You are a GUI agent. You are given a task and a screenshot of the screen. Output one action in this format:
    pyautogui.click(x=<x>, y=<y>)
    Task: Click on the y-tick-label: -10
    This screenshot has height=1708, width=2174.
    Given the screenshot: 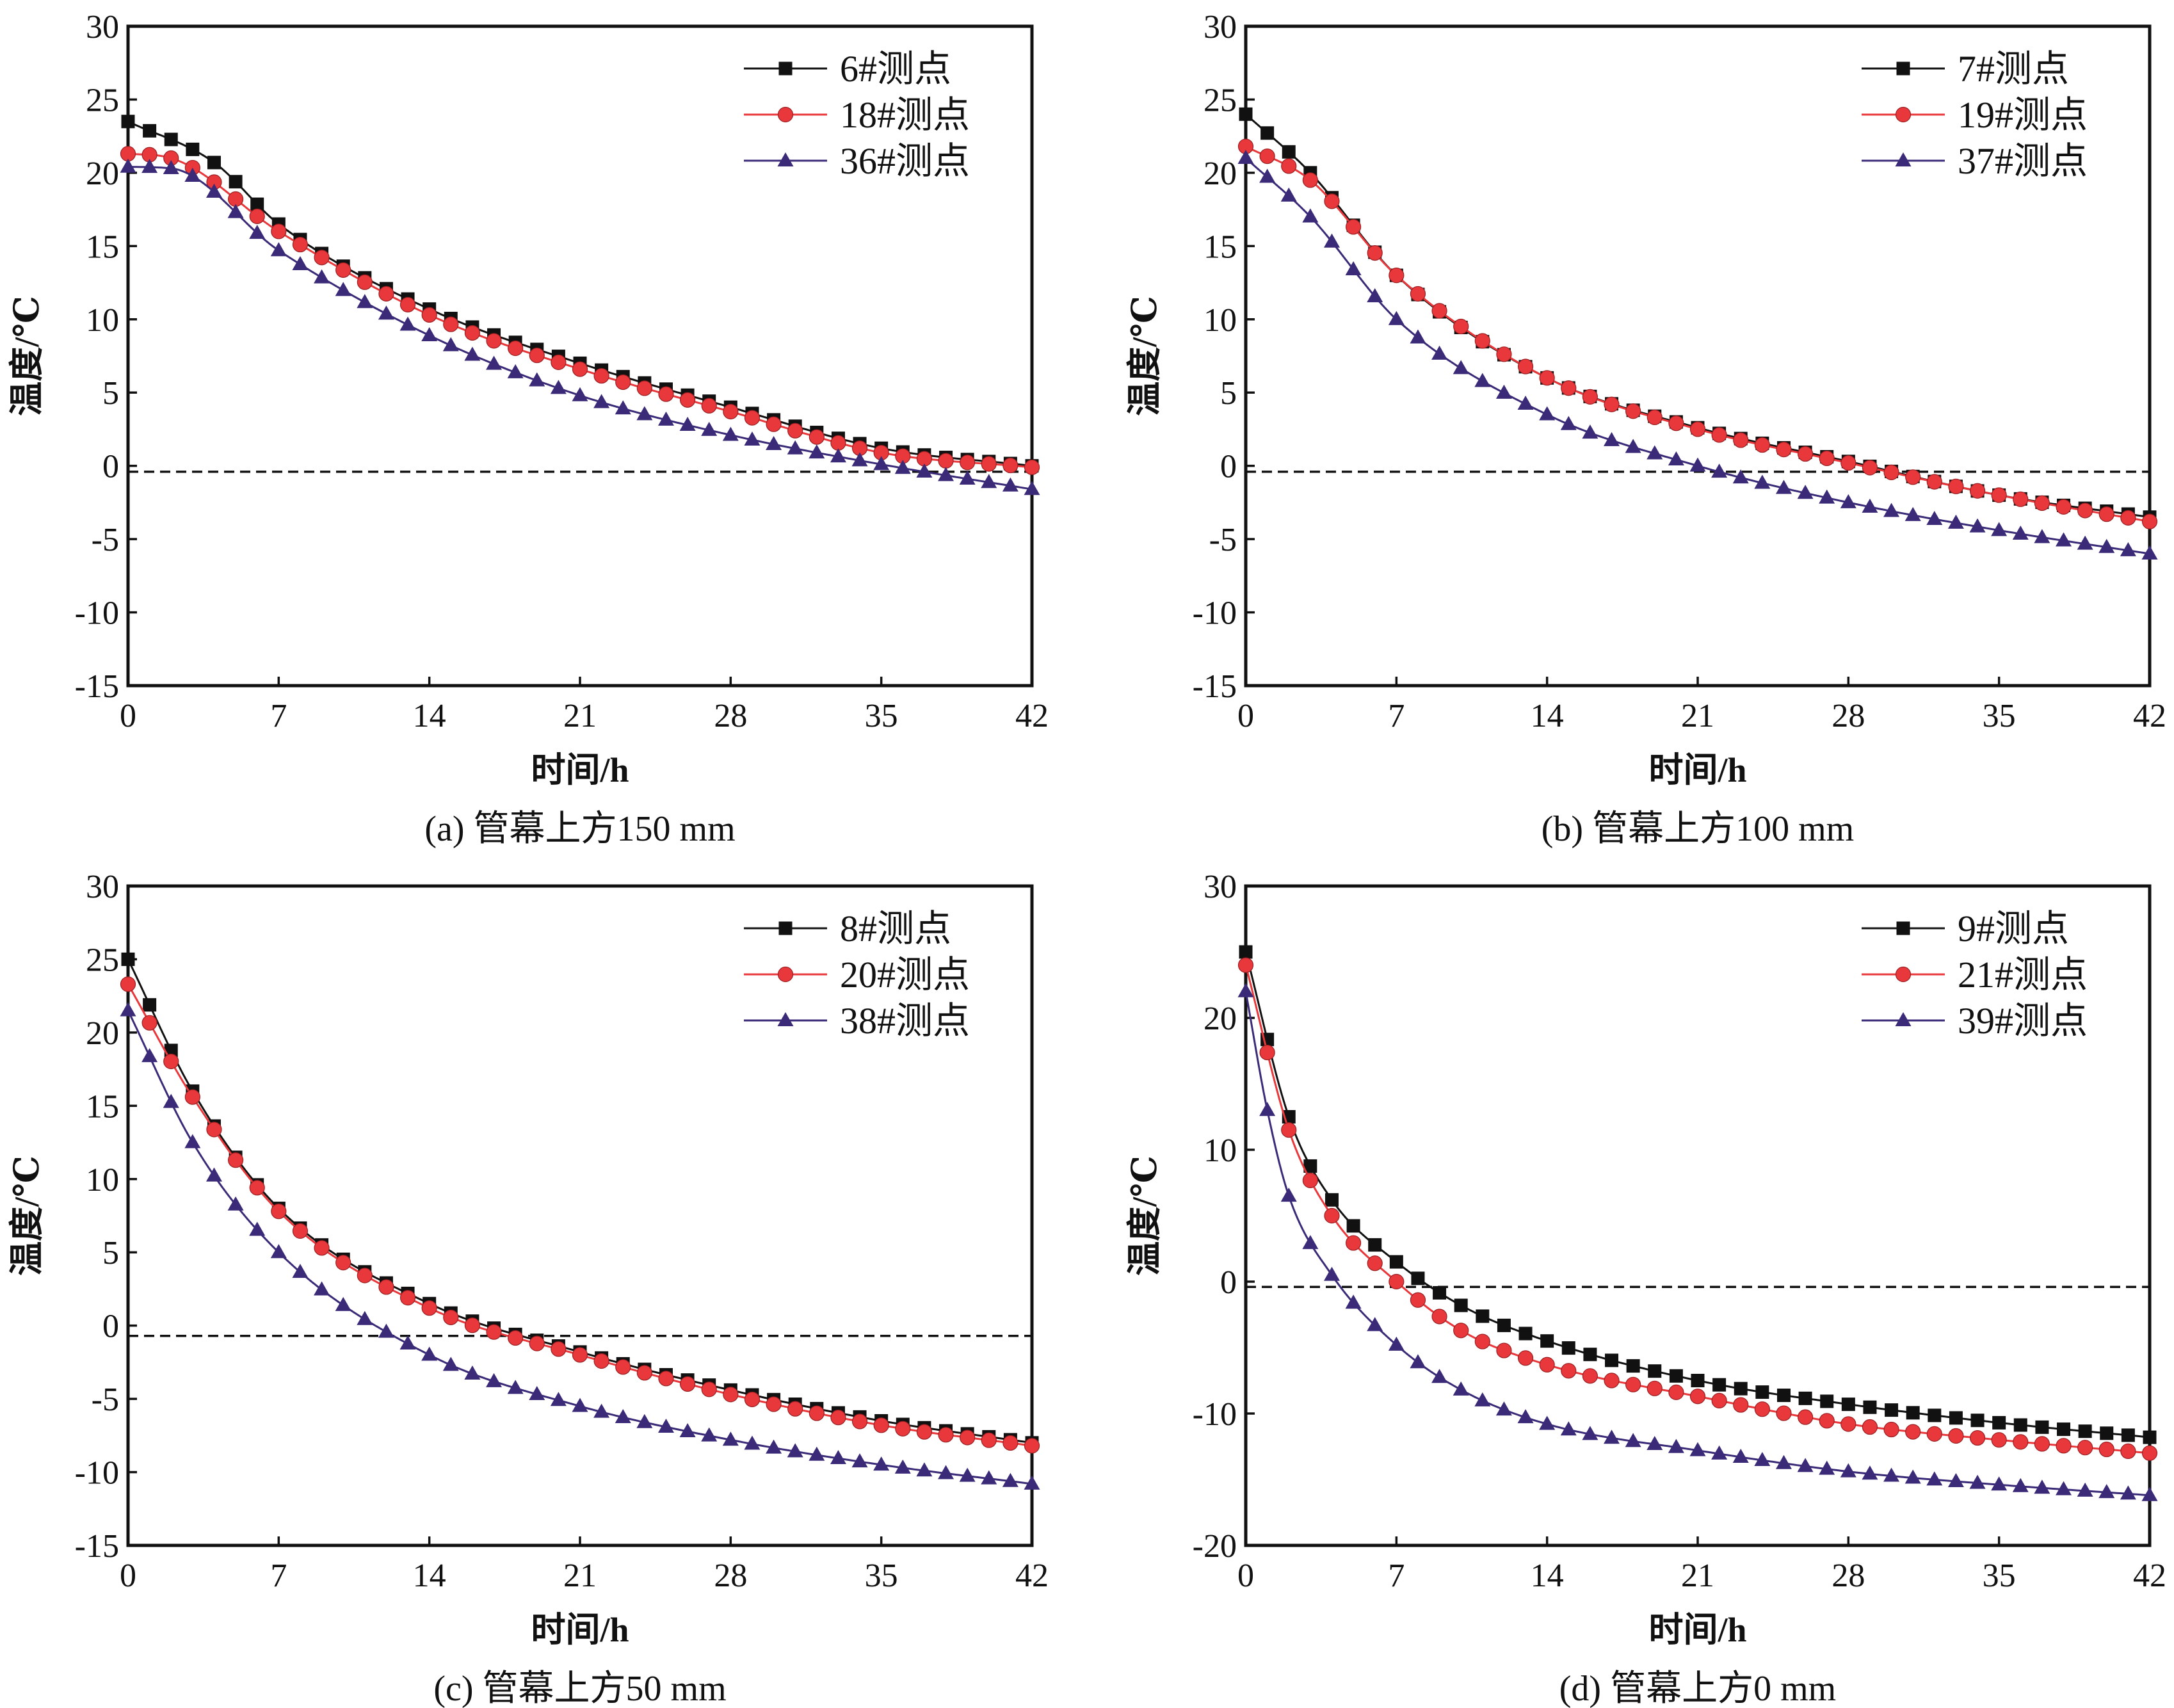 What is the action you would take?
    pyautogui.click(x=97, y=613)
    